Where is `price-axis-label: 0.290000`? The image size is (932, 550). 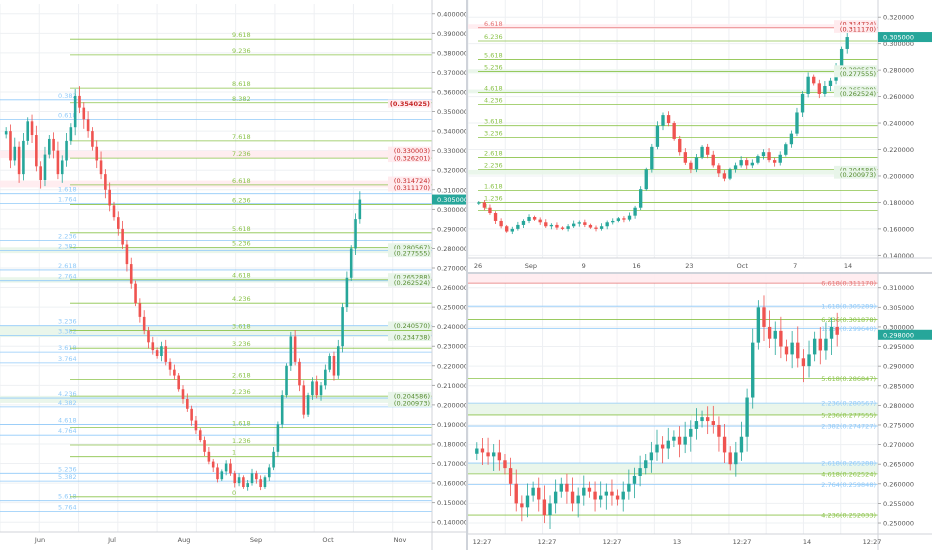
price-axis-label: 0.290000 is located at coordinates (898, 367).